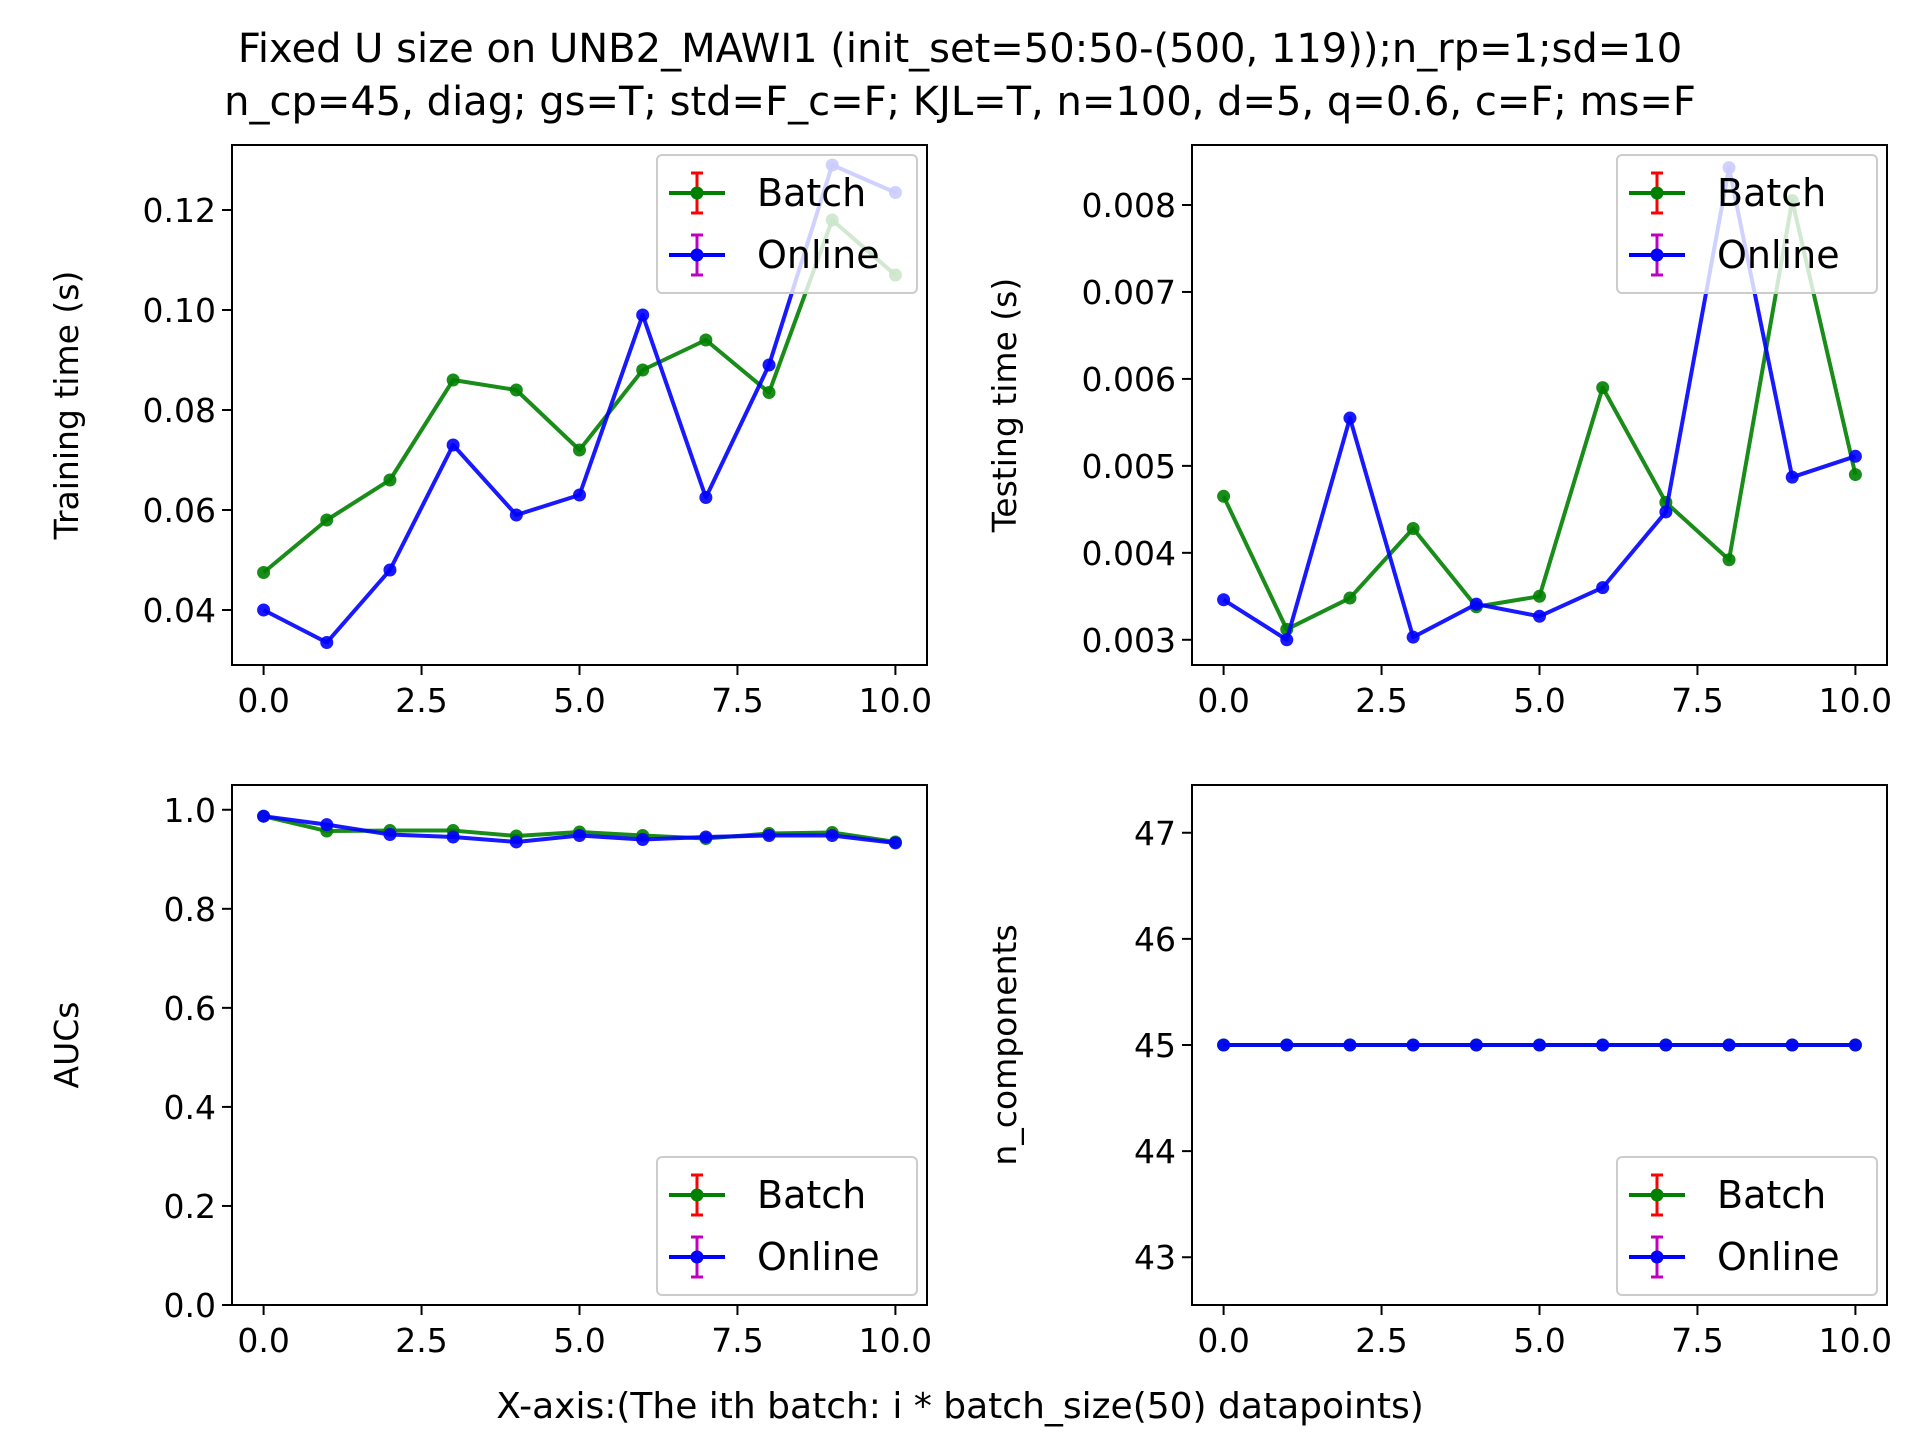 This screenshot has height=1440, width=1920. Describe the element at coordinates (190, 909) in the screenshot. I see `y-tick-label: 0.8` at that location.